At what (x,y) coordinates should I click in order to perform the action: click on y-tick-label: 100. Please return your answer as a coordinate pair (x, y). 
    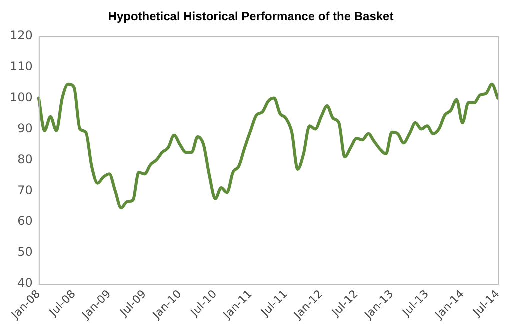
    Looking at the image, I should click on (21, 97).